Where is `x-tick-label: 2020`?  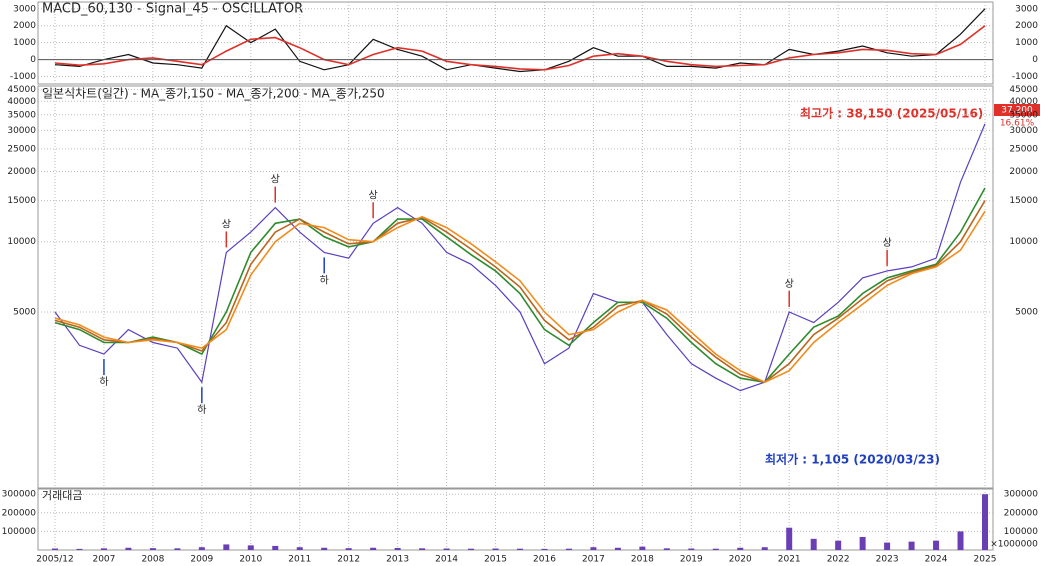 x-tick-label: 2020 is located at coordinates (740, 560).